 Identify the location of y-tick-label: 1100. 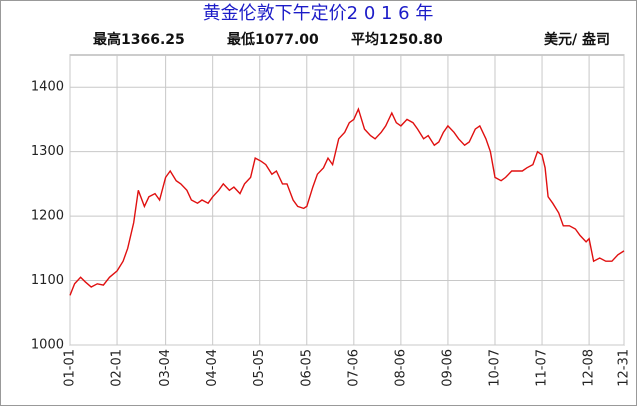
(47, 280).